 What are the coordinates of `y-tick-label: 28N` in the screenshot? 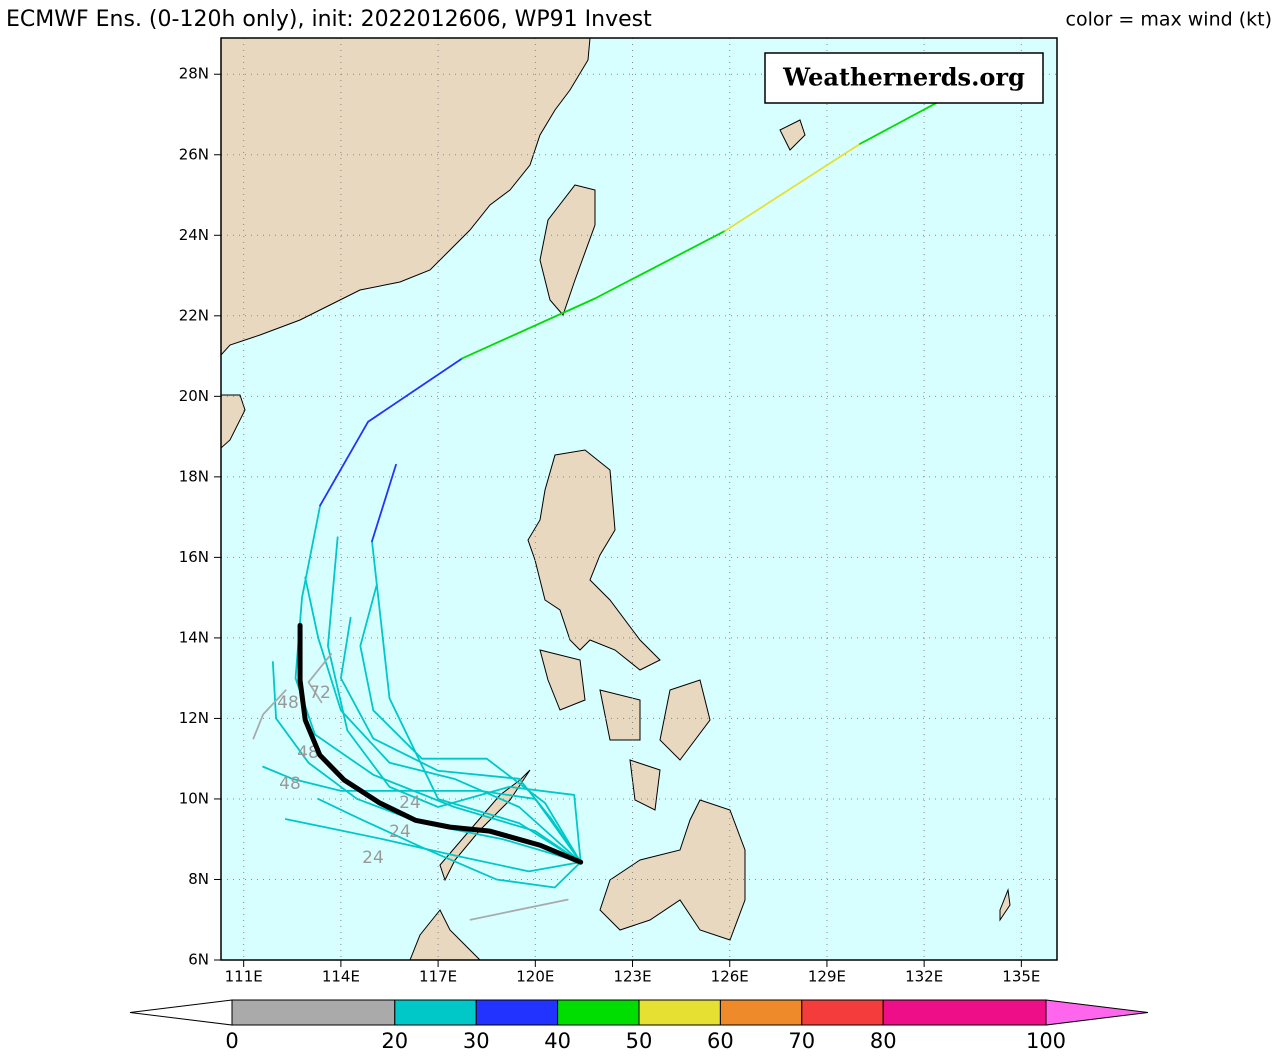 It's located at (194, 74).